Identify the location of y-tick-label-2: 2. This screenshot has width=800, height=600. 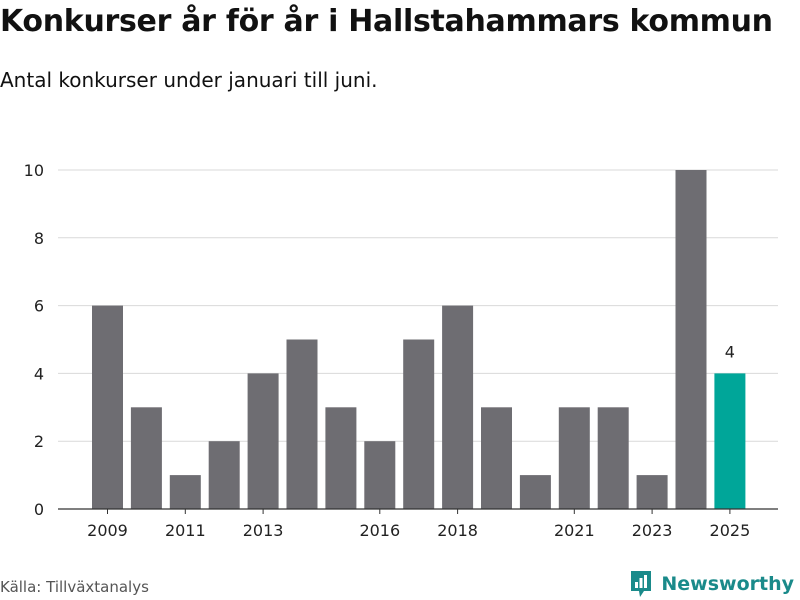
(39, 441).